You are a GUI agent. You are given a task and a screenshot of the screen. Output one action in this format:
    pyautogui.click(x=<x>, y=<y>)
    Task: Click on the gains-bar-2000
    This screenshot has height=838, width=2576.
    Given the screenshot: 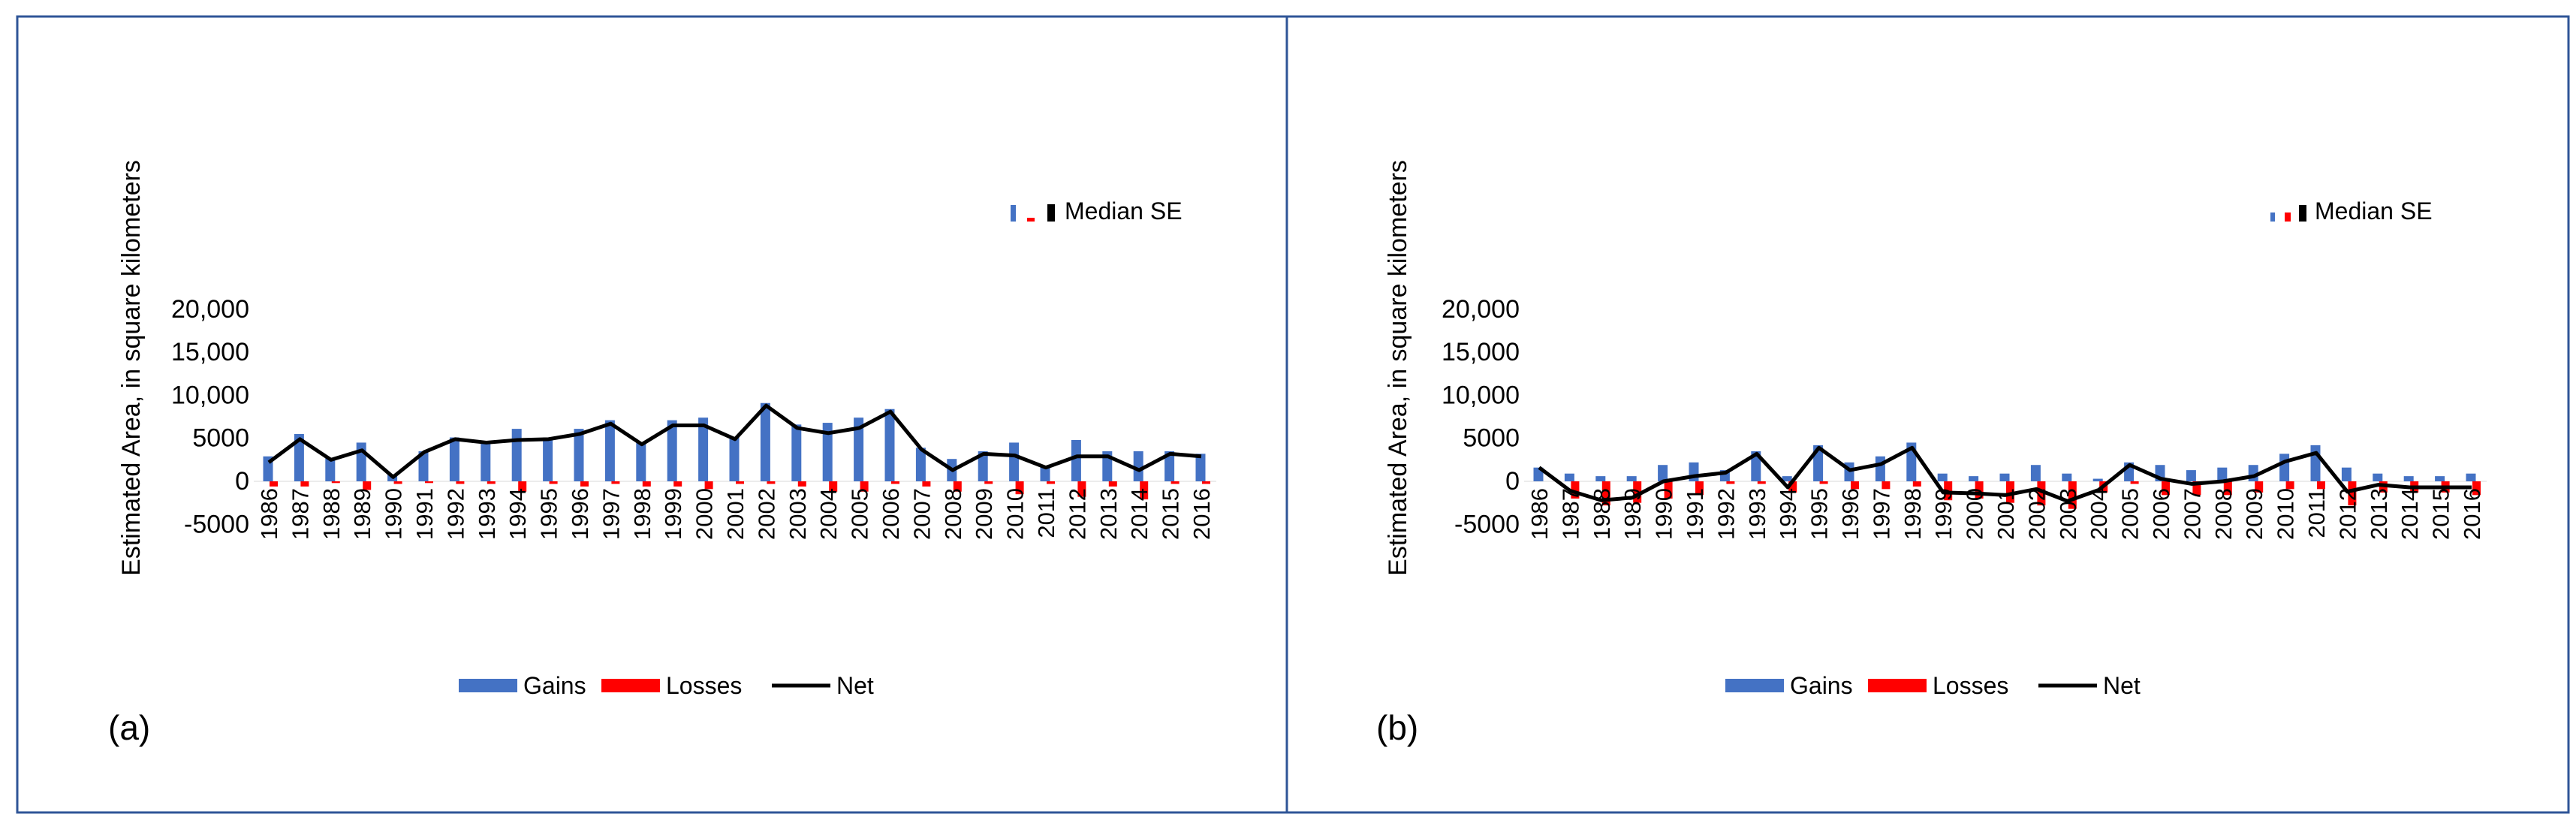 What is the action you would take?
    pyautogui.click(x=1974, y=478)
    